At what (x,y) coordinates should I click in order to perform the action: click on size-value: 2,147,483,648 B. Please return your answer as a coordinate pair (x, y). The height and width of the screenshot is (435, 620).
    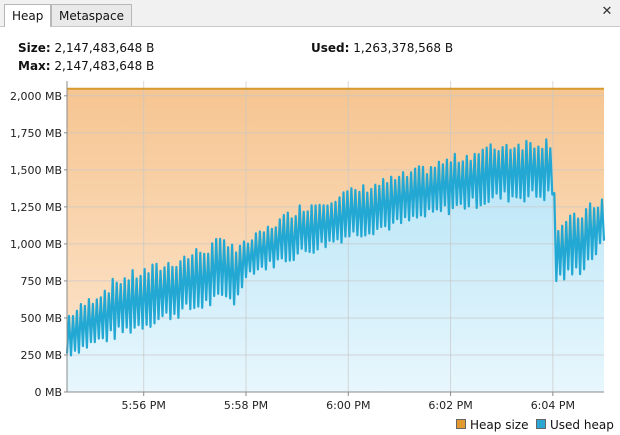
    Looking at the image, I should click on (104, 48).